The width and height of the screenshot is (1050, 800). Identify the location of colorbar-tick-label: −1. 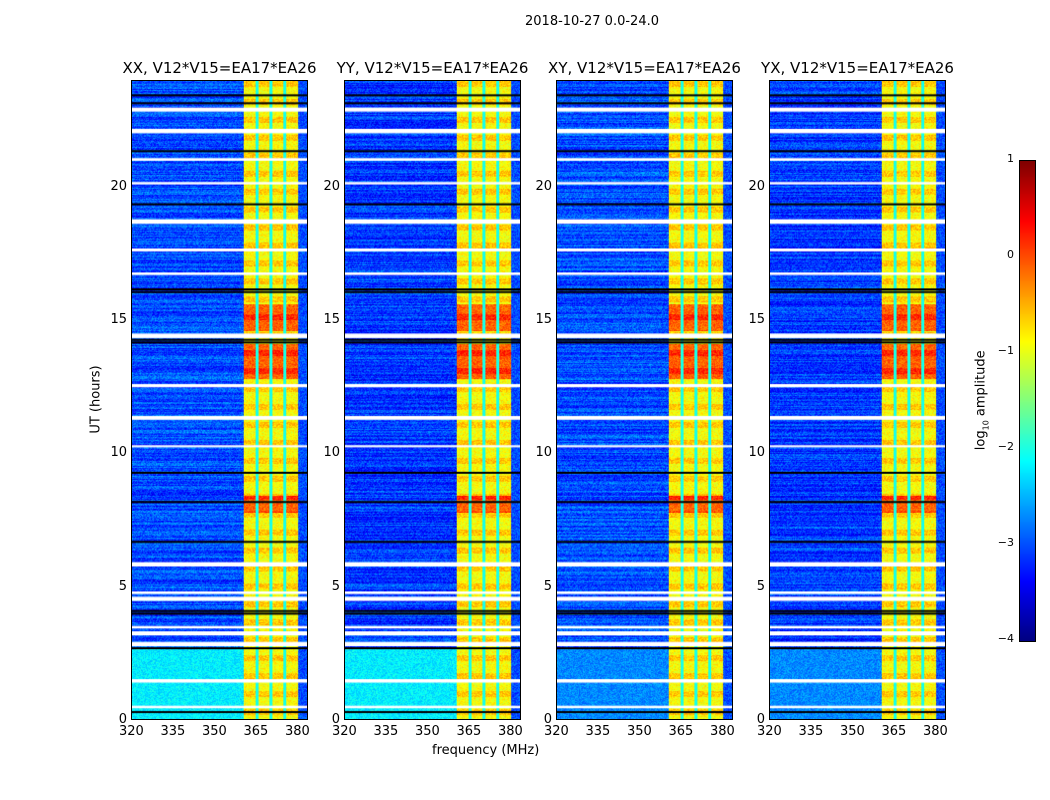
(1005, 350).